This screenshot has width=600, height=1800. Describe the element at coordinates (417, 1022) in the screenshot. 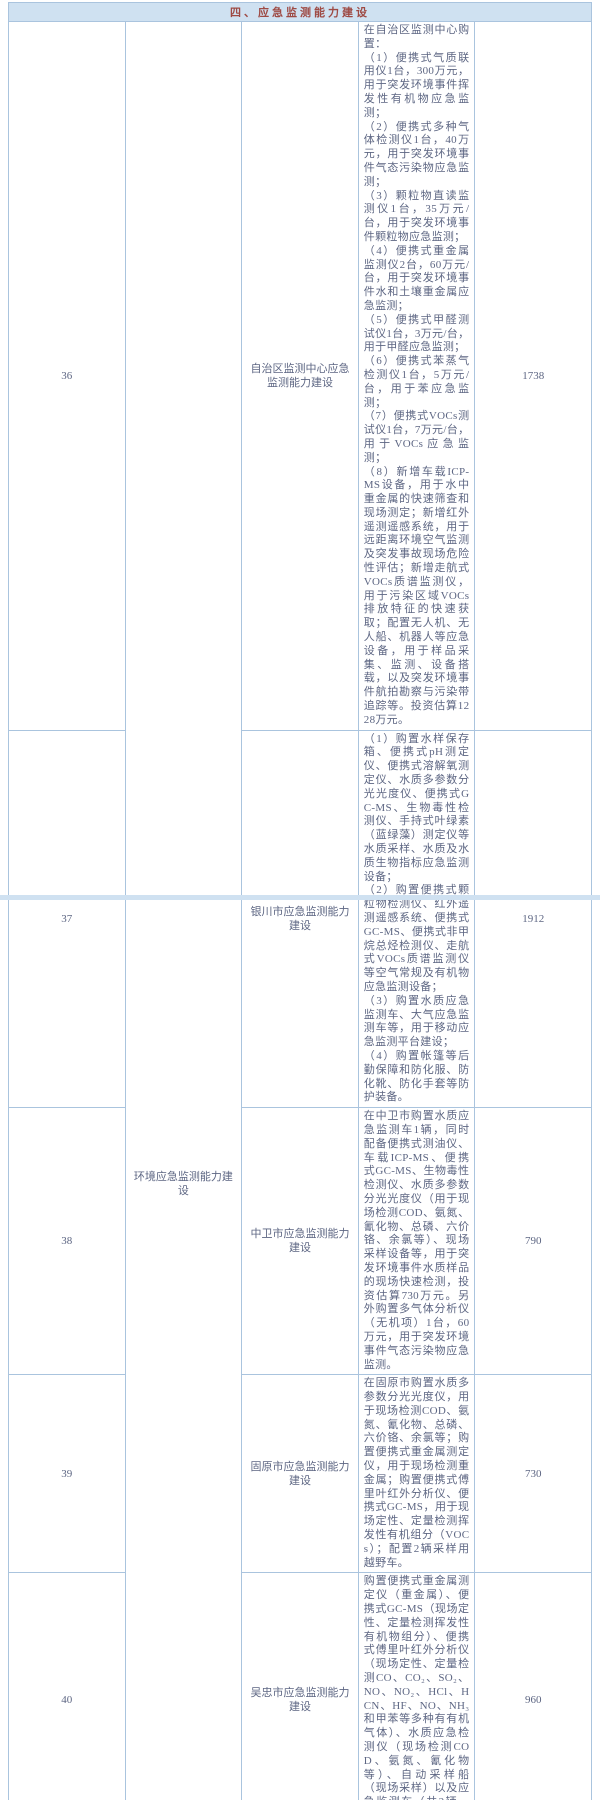

I see `description-line: （3）购置水质应急监测车、大气应急监测车等，用于移动应急监测平台建设；` at that location.